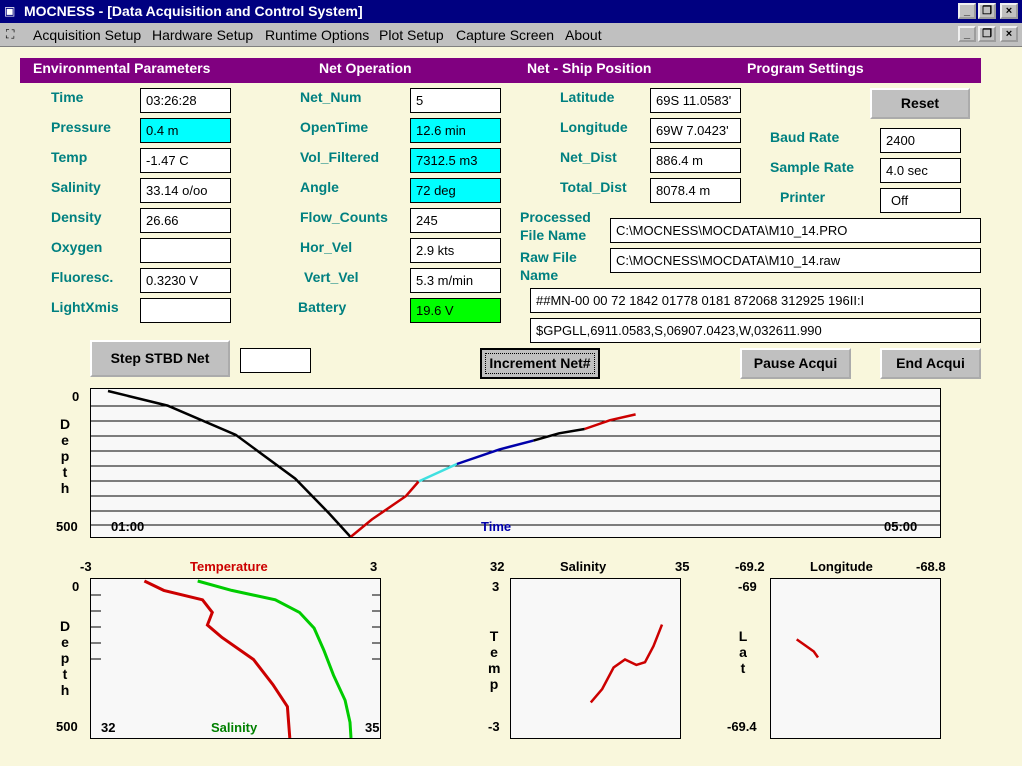 Image resolution: width=1022 pixels, height=766 pixels. I want to click on lat-lon-svg, so click(807, 648).